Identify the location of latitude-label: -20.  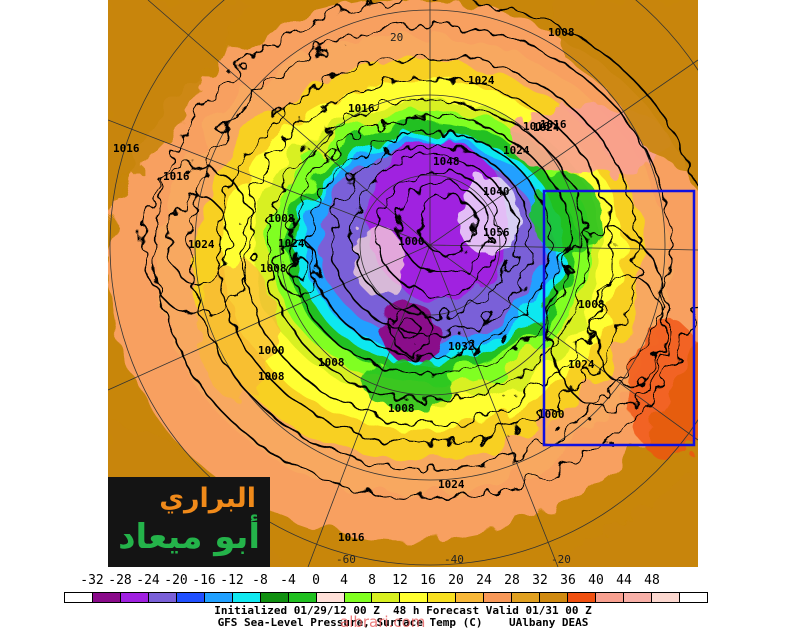
(561, 559).